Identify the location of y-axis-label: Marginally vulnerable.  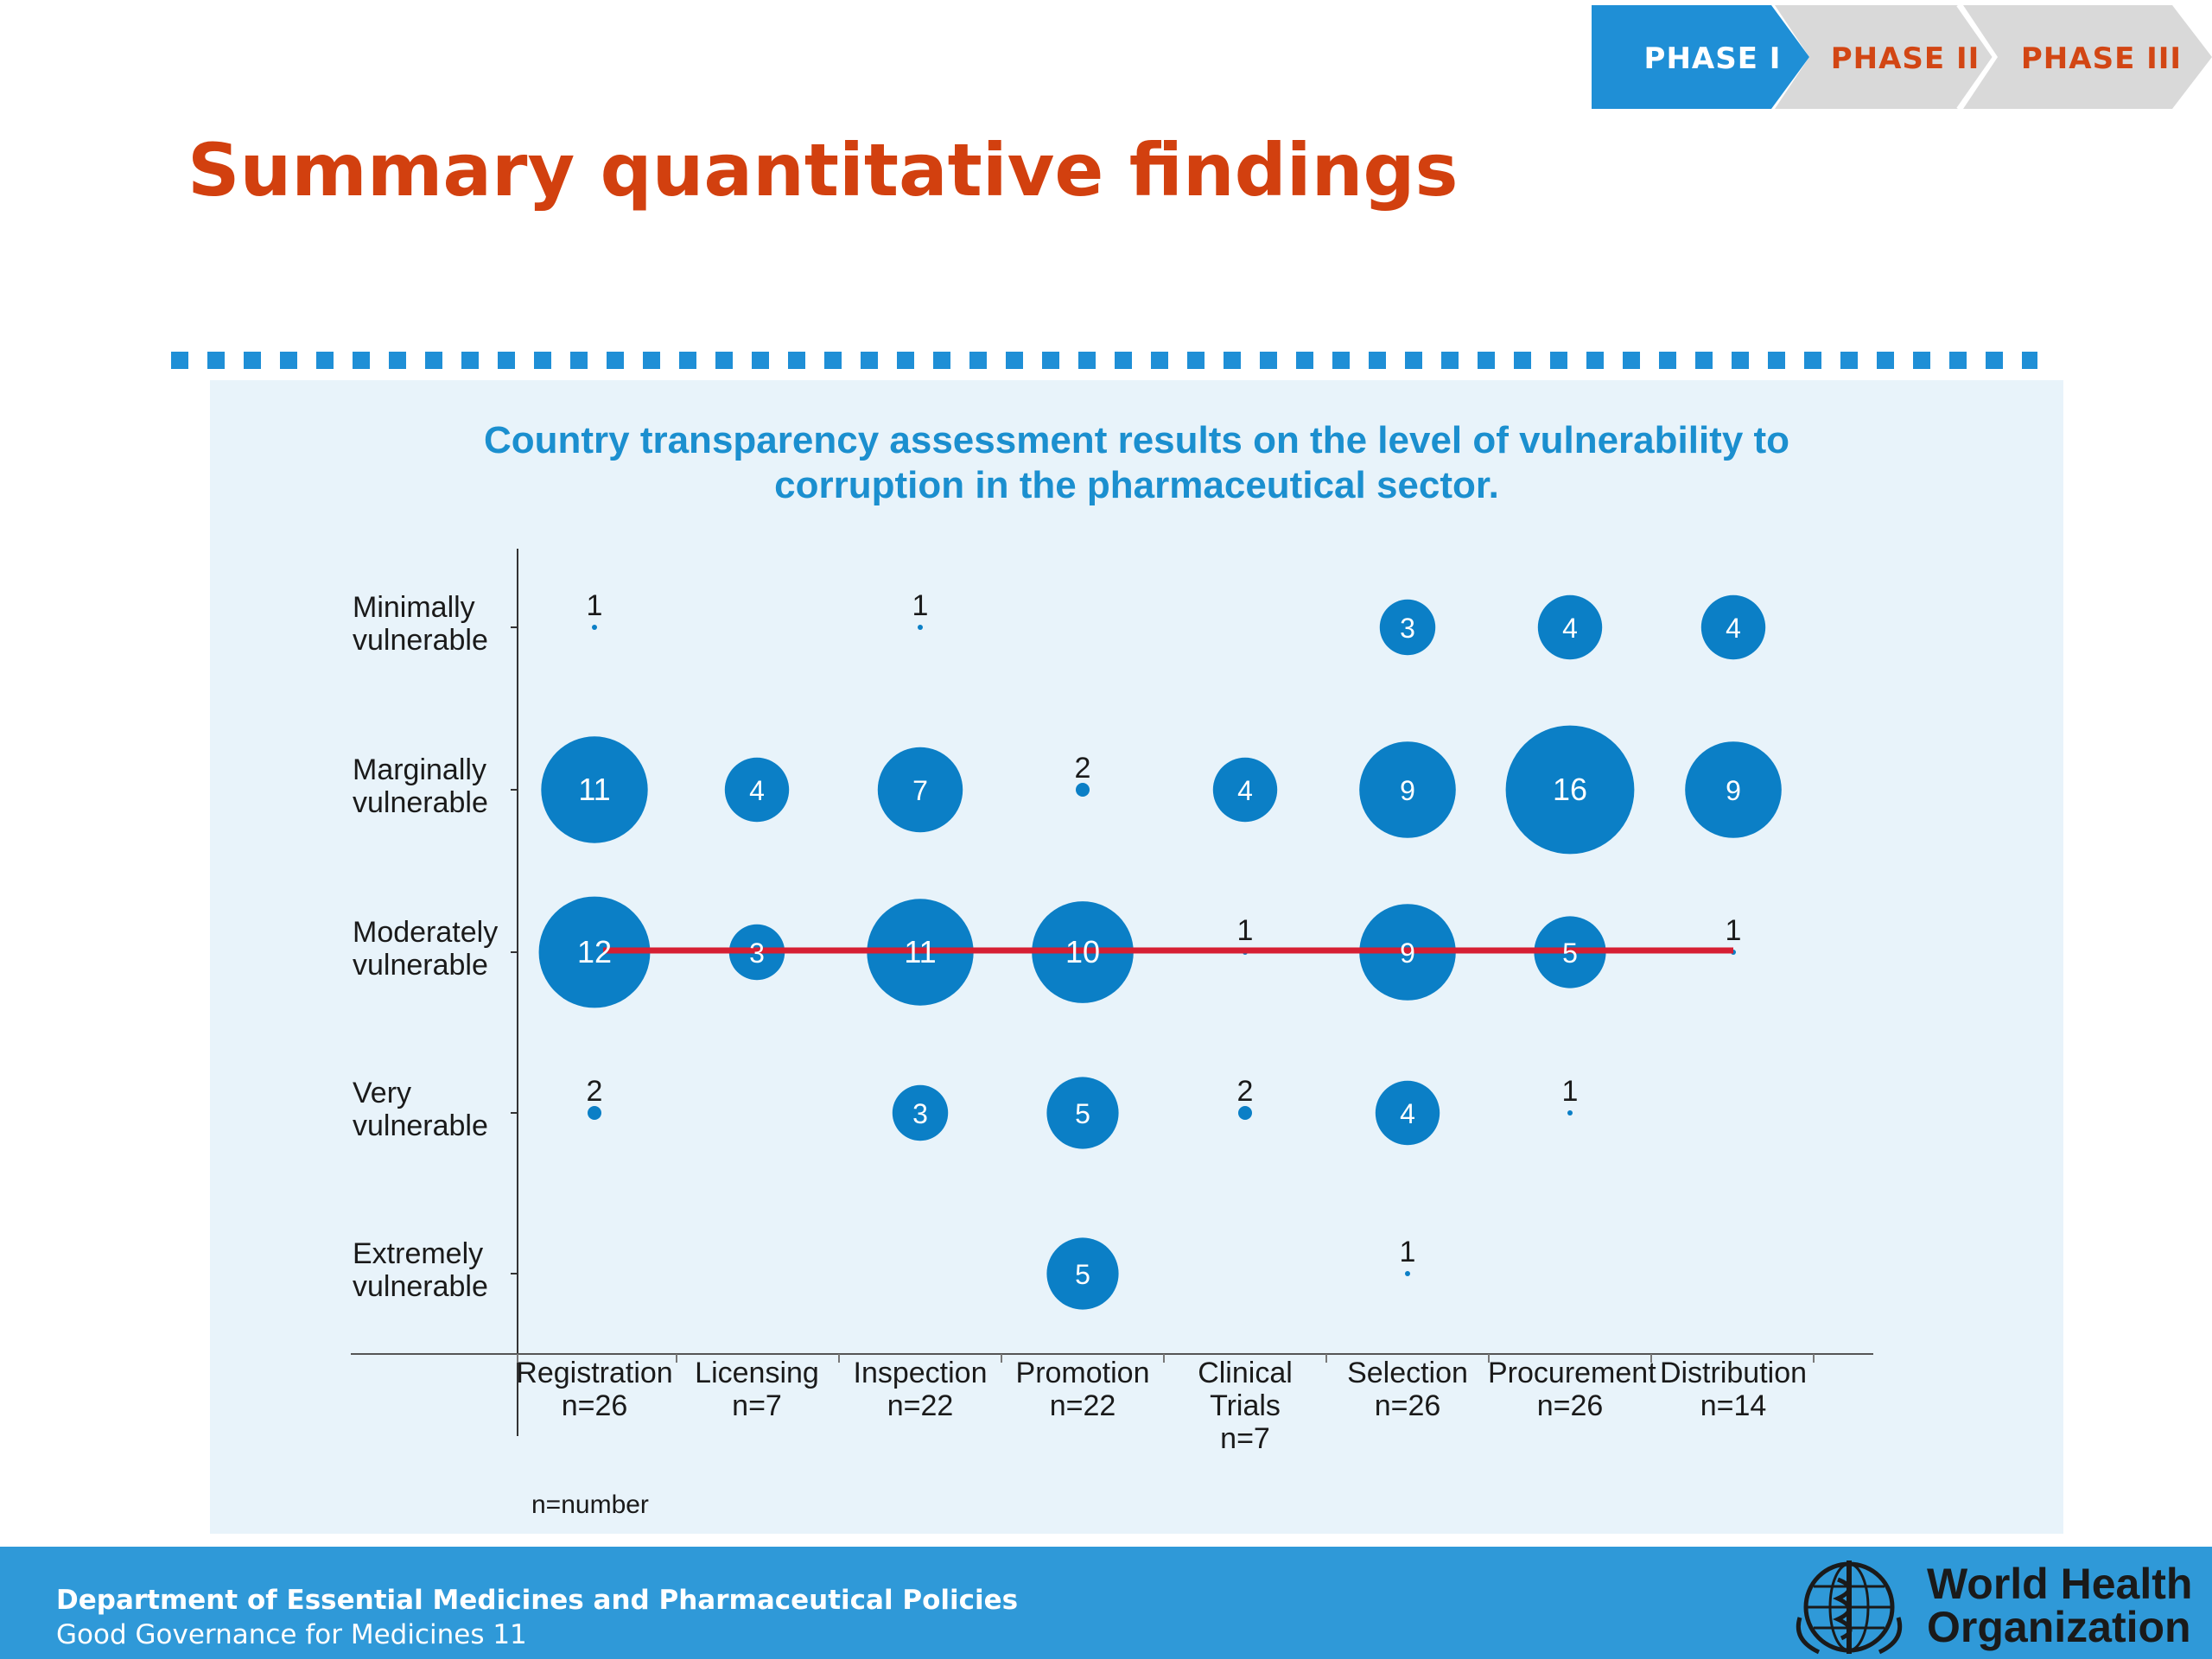
(439, 786).